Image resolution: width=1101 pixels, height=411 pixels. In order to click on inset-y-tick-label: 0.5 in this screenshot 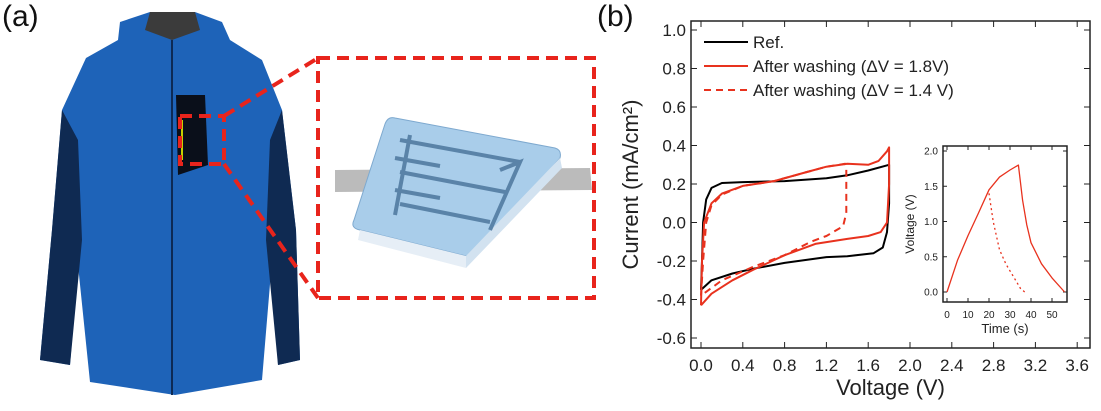, I will do `click(931, 257)`.